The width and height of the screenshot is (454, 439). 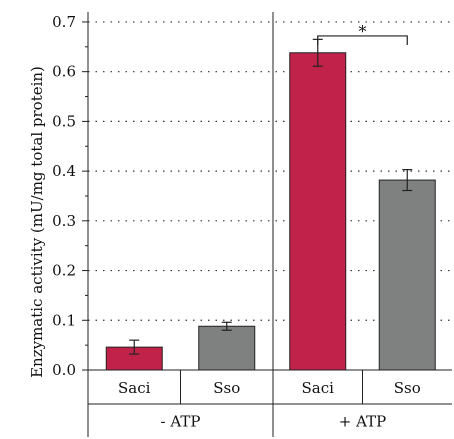 I want to click on y-tick-label: 0.3, so click(x=64, y=221).